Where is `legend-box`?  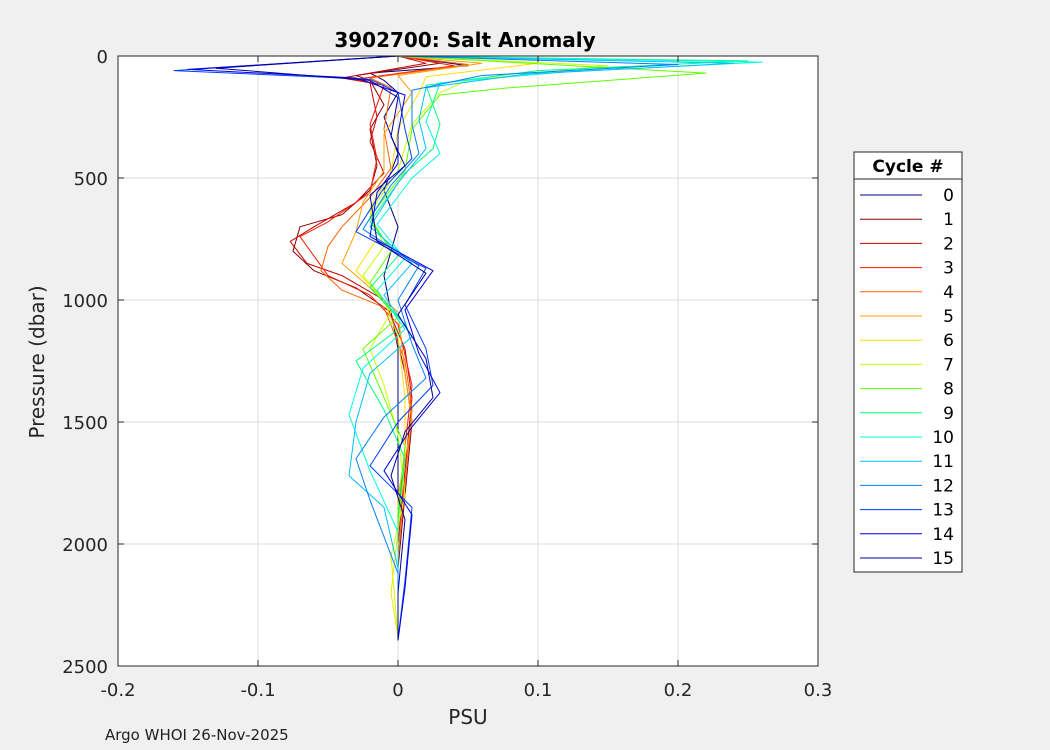
legend-box is located at coordinates (908, 362).